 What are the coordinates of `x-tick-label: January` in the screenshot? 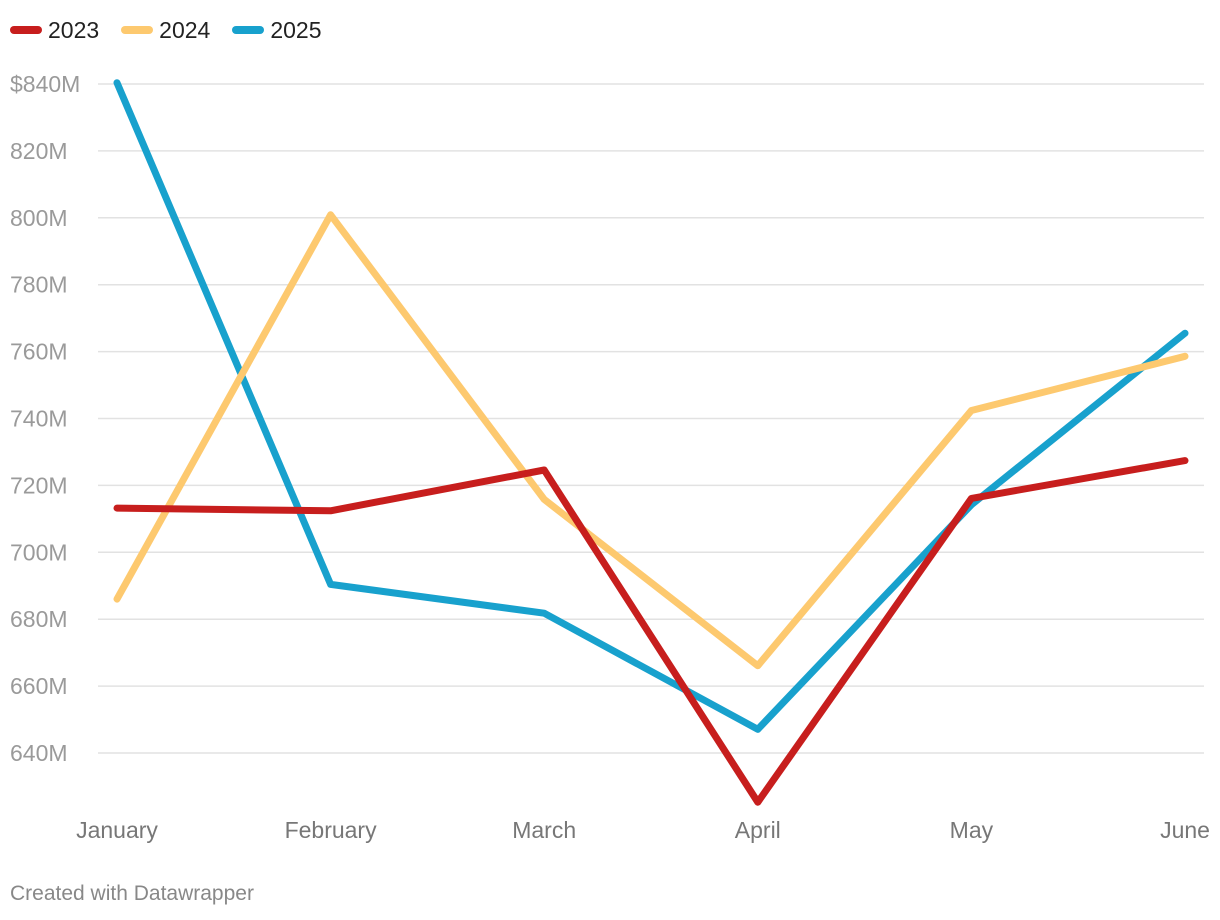 It's located at (117, 830).